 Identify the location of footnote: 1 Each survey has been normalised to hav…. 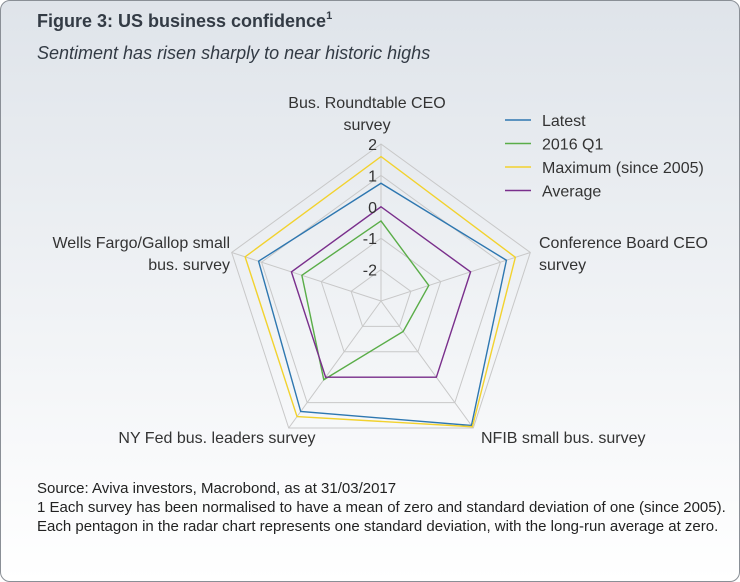
(381, 517).